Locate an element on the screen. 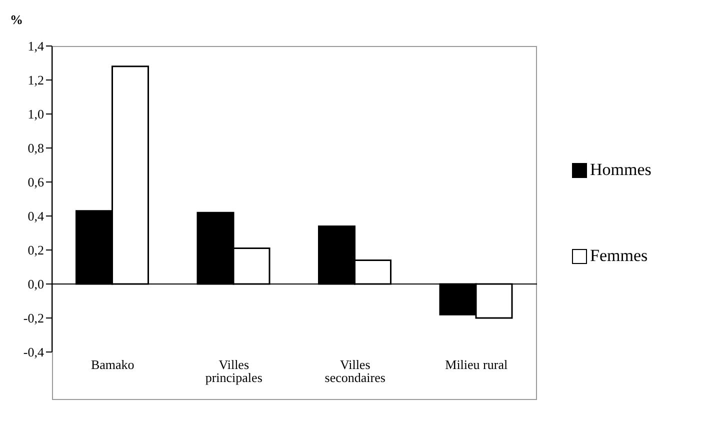 This screenshot has width=704, height=448. y-tick-label: -0,4 is located at coordinates (33, 352).